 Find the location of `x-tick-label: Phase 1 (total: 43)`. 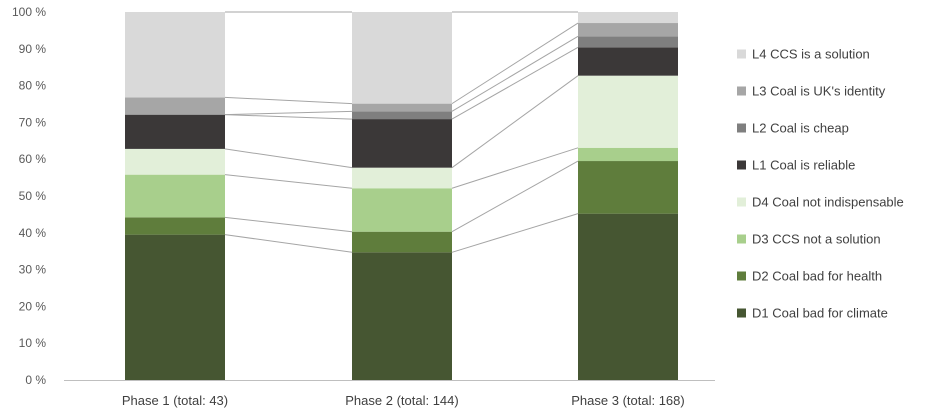

x-tick-label: Phase 1 (total: 43) is located at coordinates (175, 400).